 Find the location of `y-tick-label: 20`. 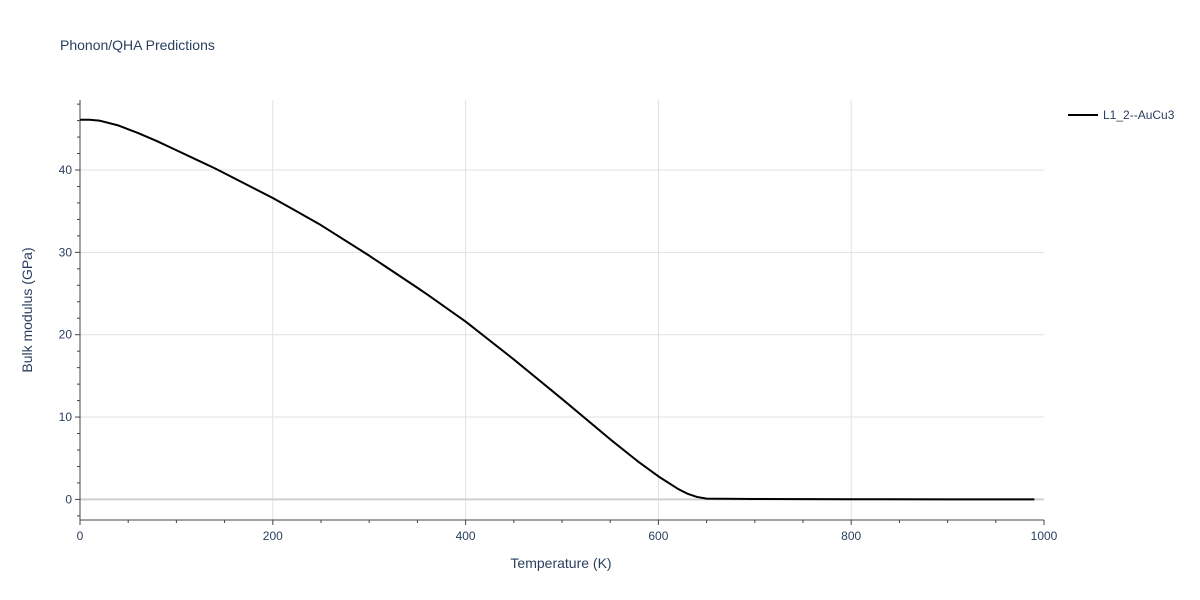

y-tick-label: 20 is located at coordinates (66, 335).